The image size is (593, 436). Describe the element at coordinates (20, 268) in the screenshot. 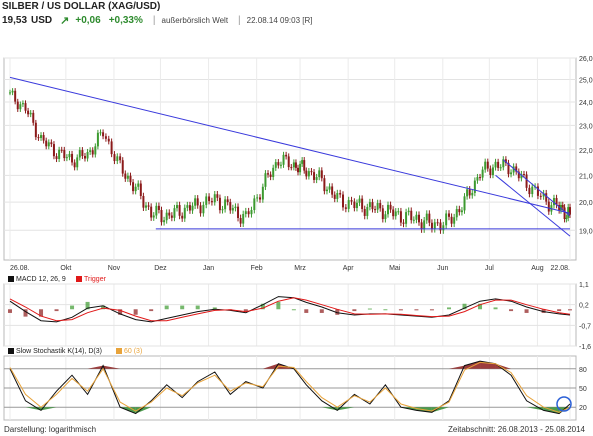

I see `x-tick-label: 26.08.` at that location.